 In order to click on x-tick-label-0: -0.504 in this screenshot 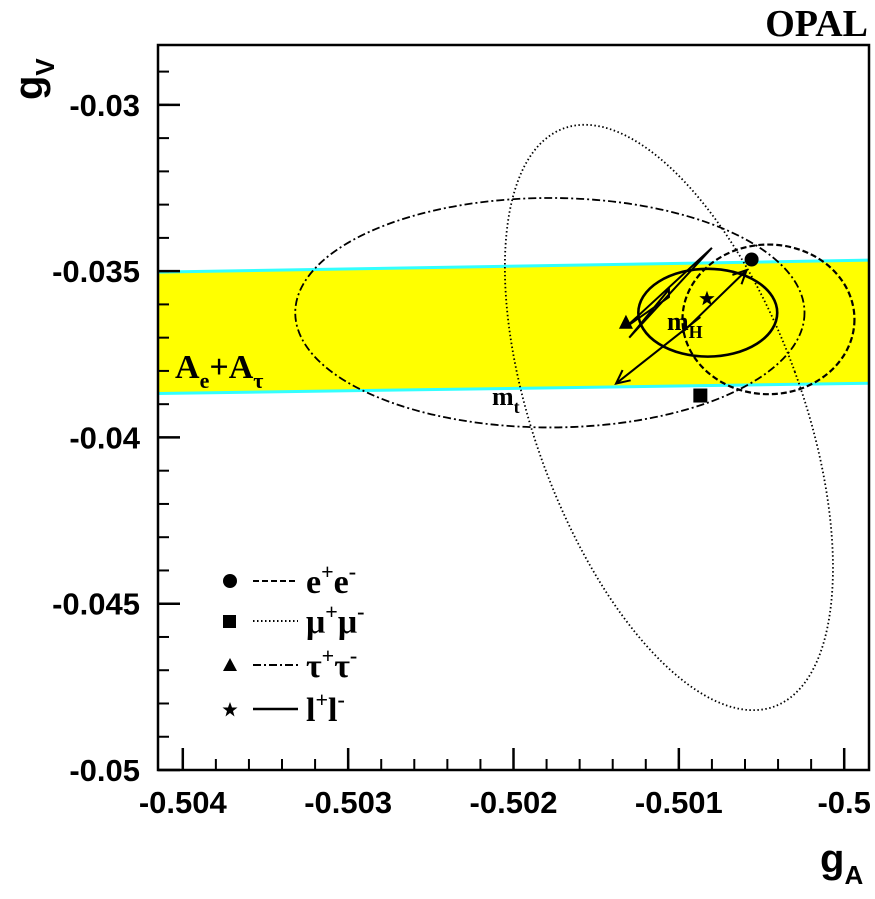, I will do `click(183, 802)`.